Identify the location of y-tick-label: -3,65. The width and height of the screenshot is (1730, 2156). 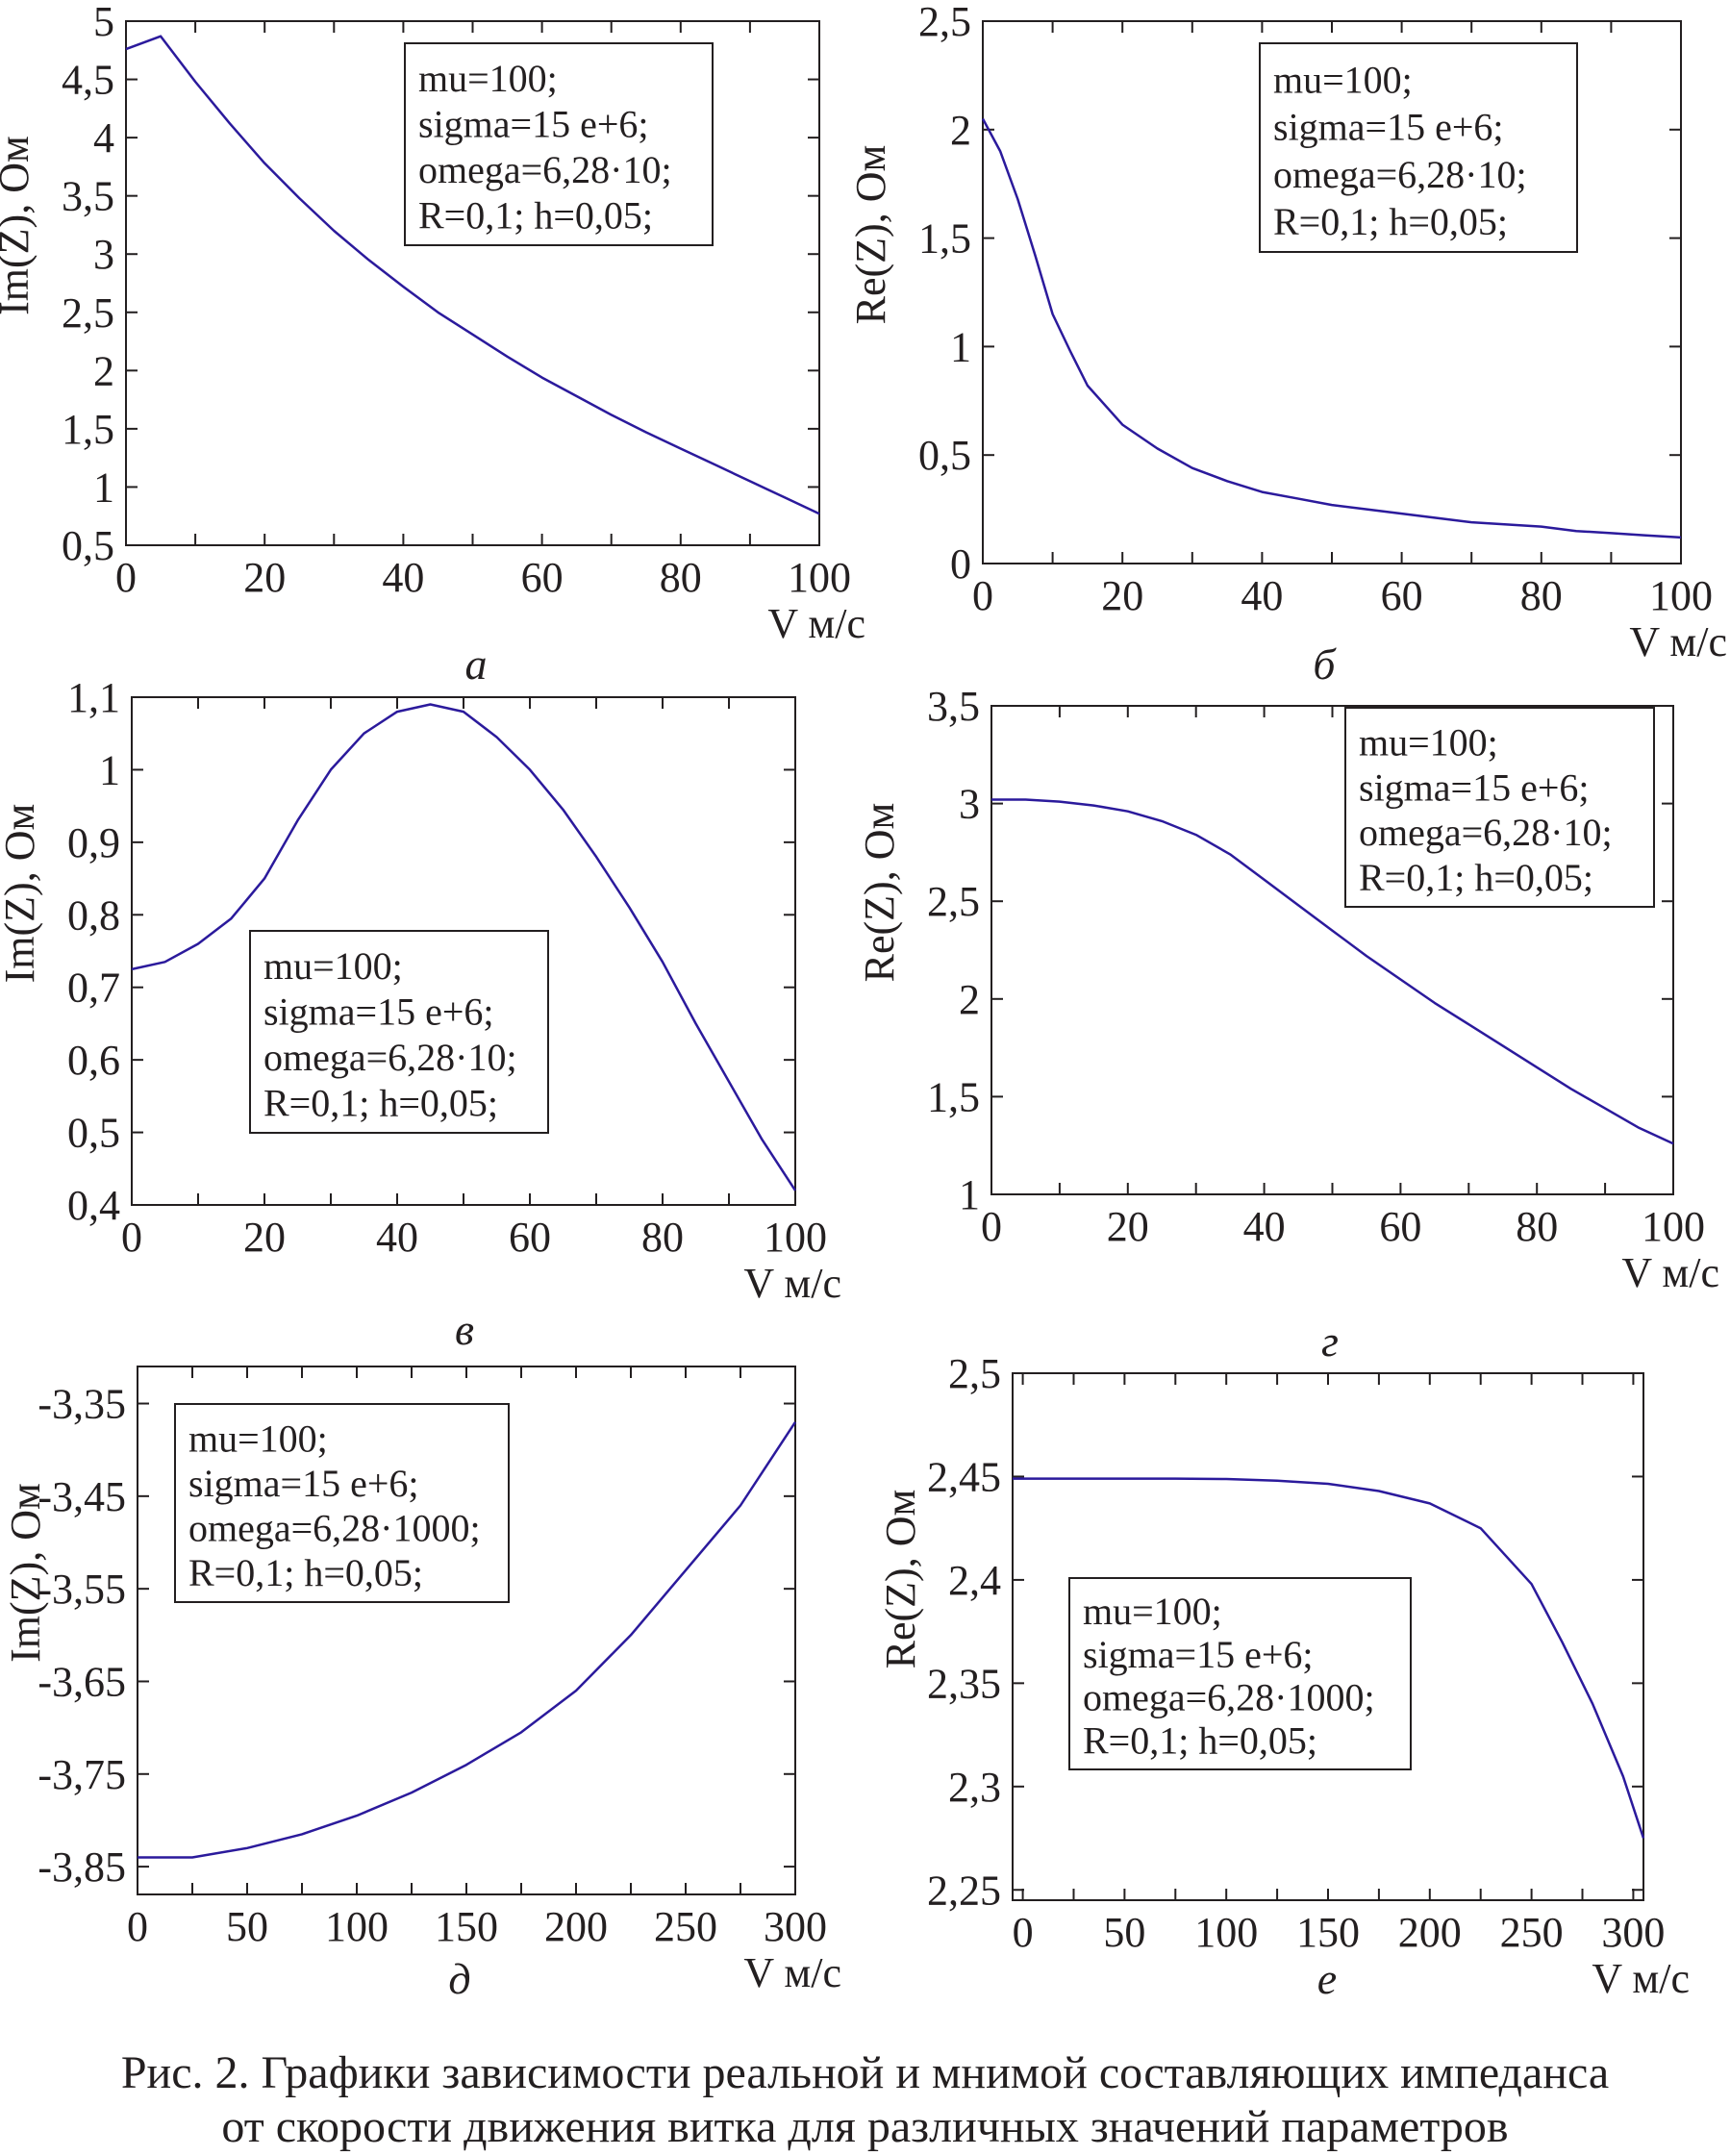
(82, 1681).